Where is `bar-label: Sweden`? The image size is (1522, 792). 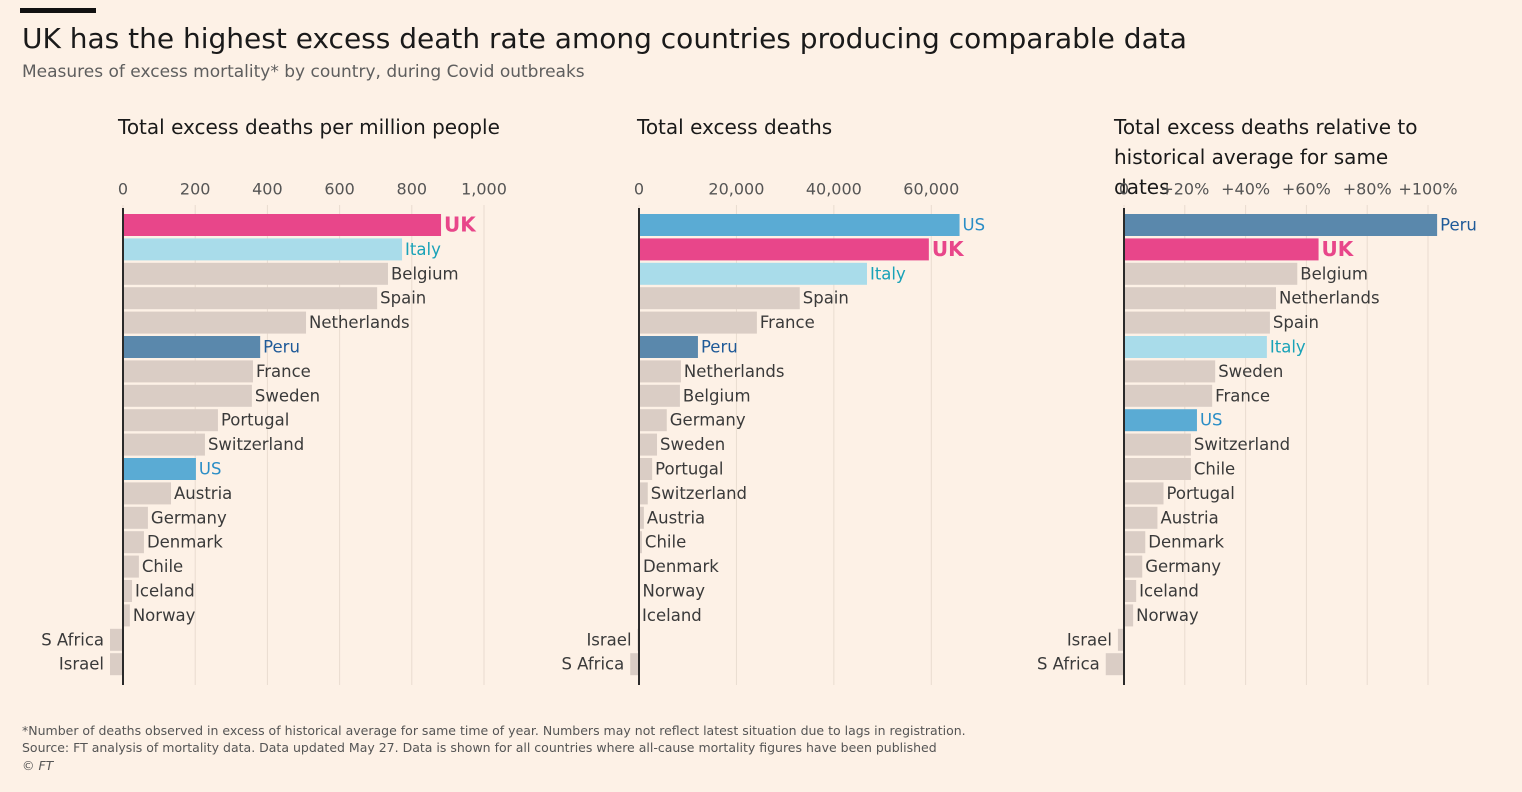
bar-label: Sweden is located at coordinates (287, 395).